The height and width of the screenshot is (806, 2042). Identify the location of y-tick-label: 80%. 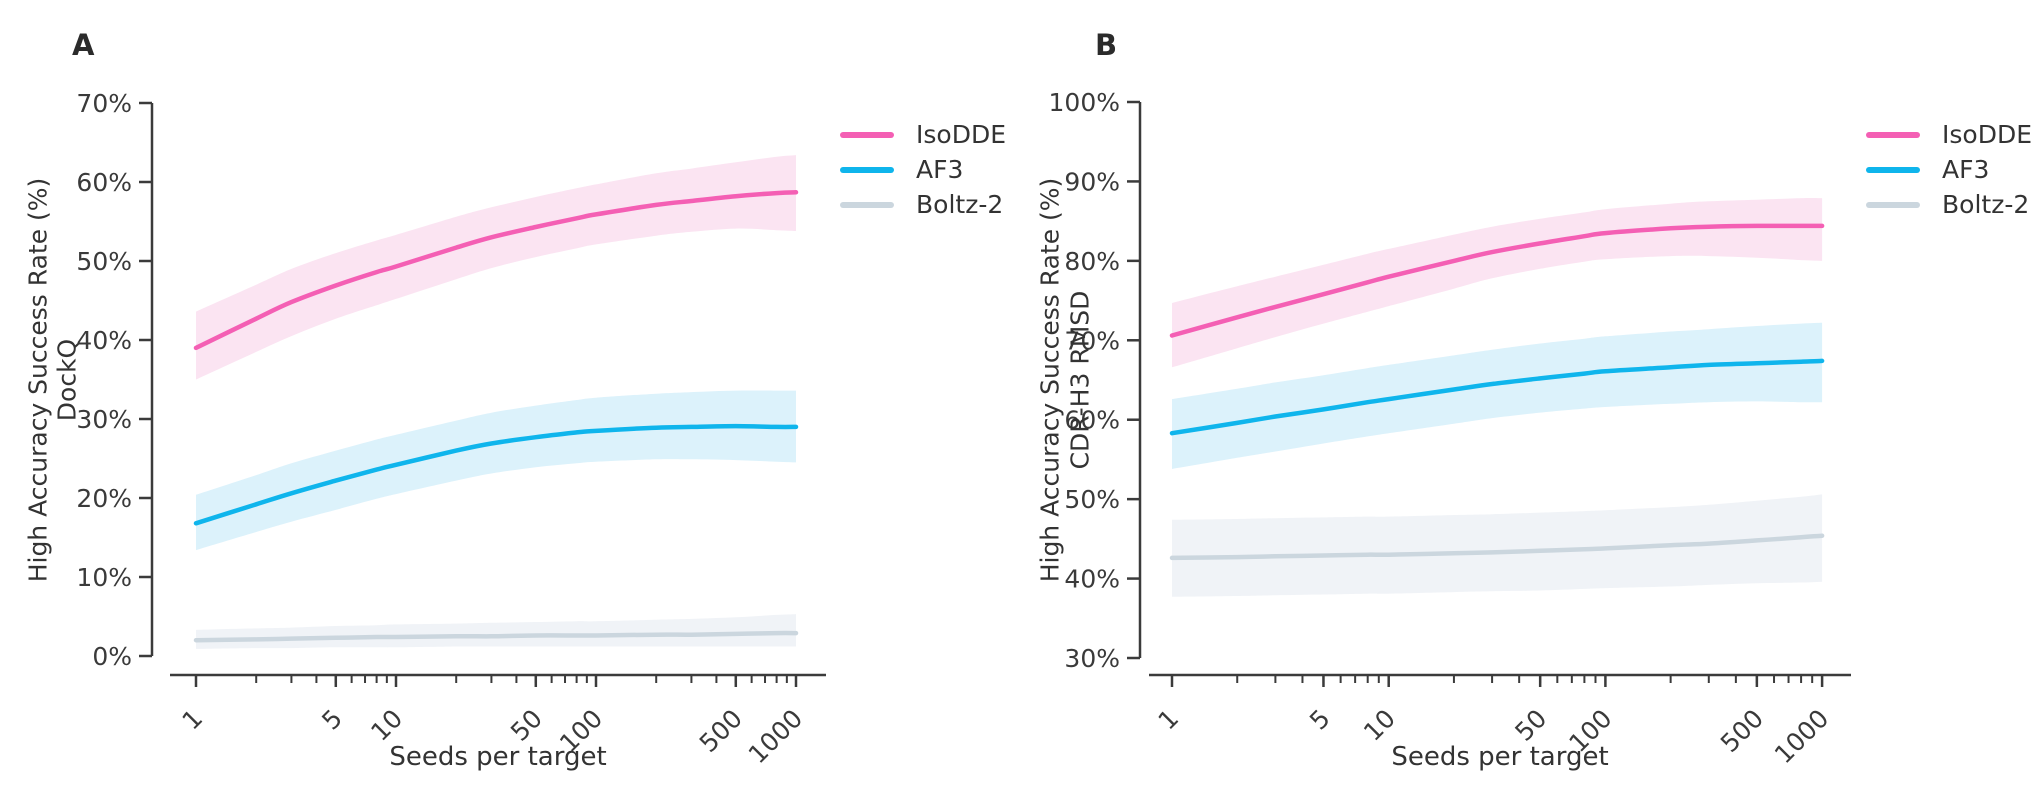
(1092, 261).